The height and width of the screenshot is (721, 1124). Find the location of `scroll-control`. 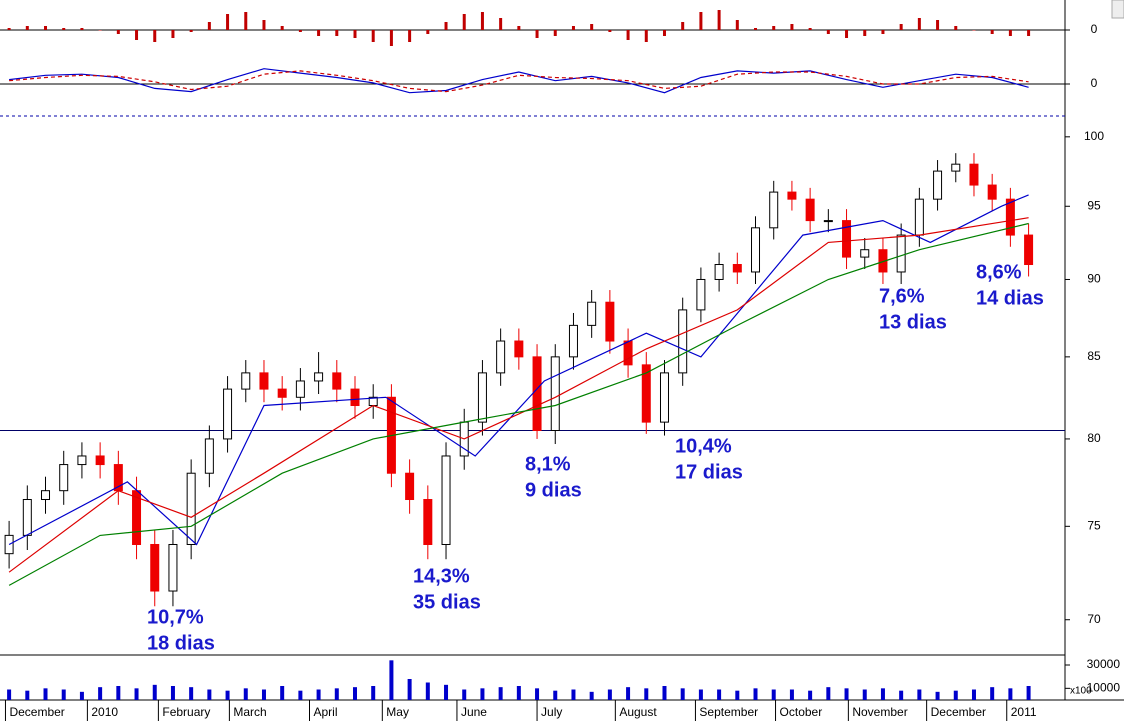

scroll-control is located at coordinates (1117, 9).